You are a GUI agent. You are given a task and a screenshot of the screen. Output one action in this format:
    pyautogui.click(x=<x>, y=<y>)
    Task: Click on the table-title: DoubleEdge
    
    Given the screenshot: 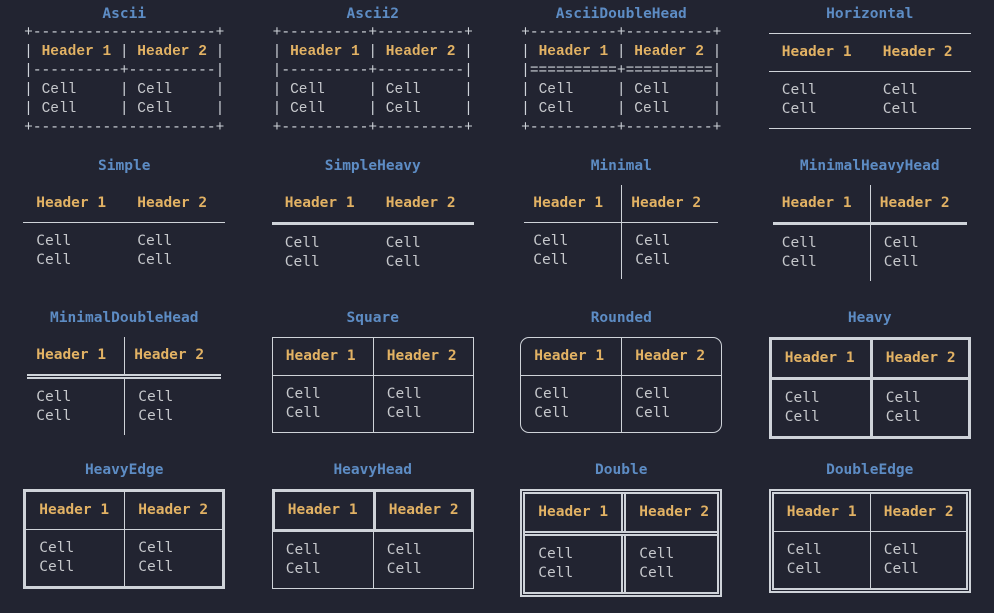 What is the action you would take?
    pyautogui.click(x=870, y=470)
    